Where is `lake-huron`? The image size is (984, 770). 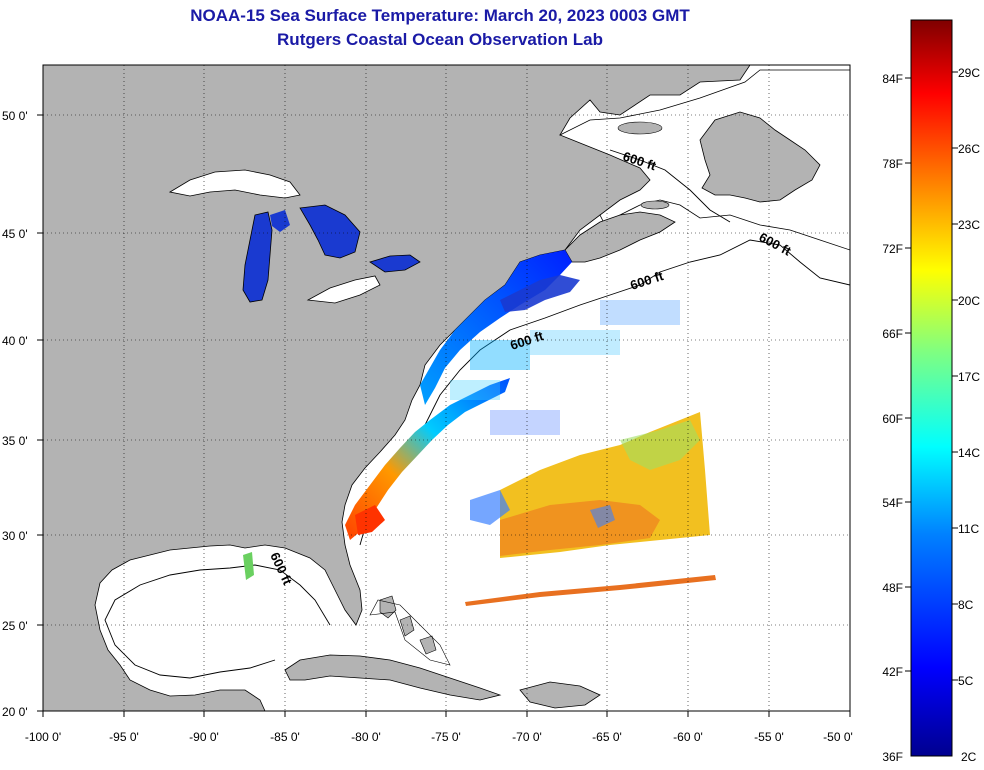 lake-huron is located at coordinates (330, 231).